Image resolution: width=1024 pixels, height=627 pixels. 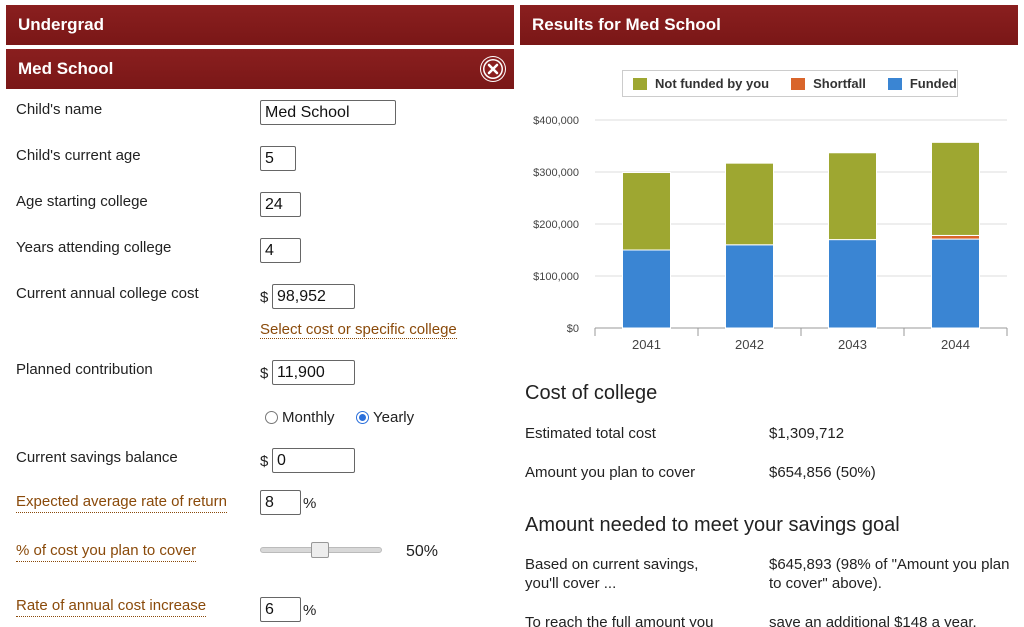 What do you see at coordinates (280, 204) in the screenshot?
I see `age-start-input` at bounding box center [280, 204].